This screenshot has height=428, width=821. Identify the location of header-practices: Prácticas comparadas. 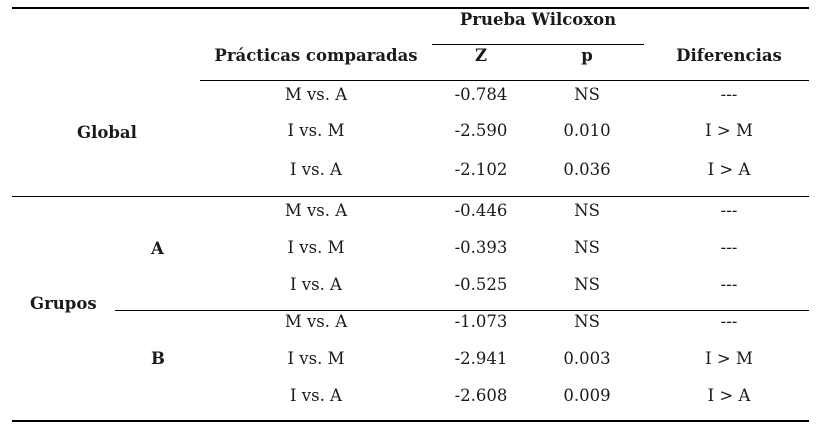
(316, 55).